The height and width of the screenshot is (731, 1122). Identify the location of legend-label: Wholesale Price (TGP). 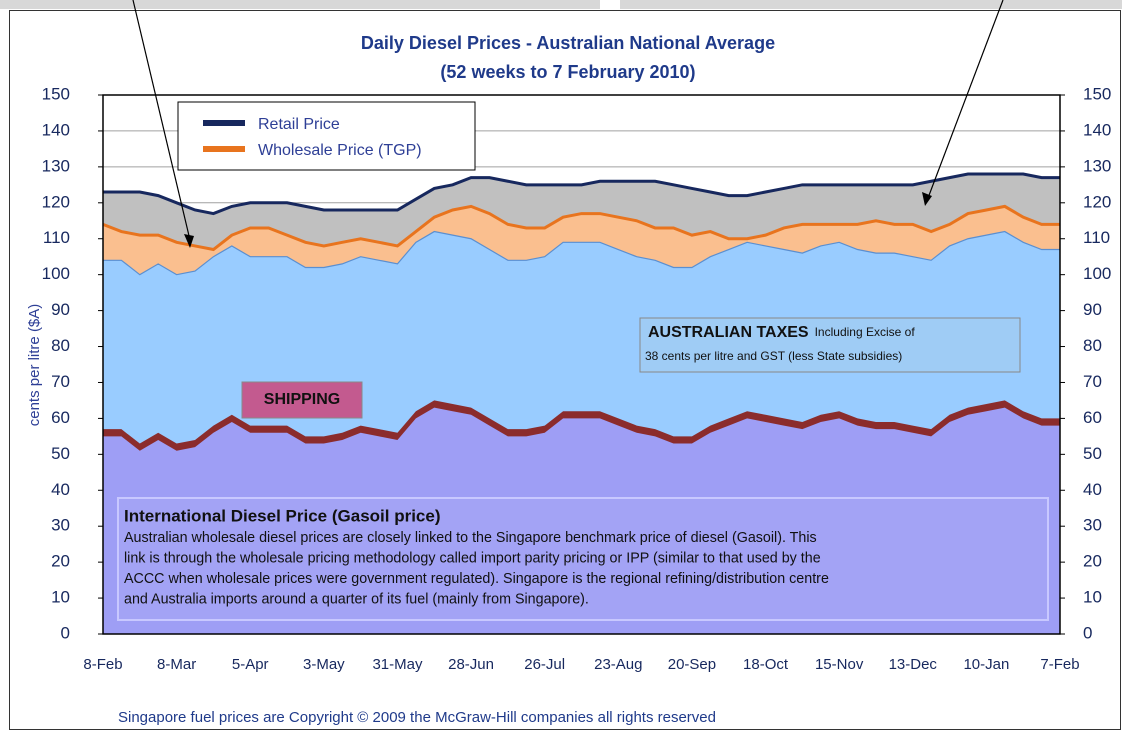
(340, 150).